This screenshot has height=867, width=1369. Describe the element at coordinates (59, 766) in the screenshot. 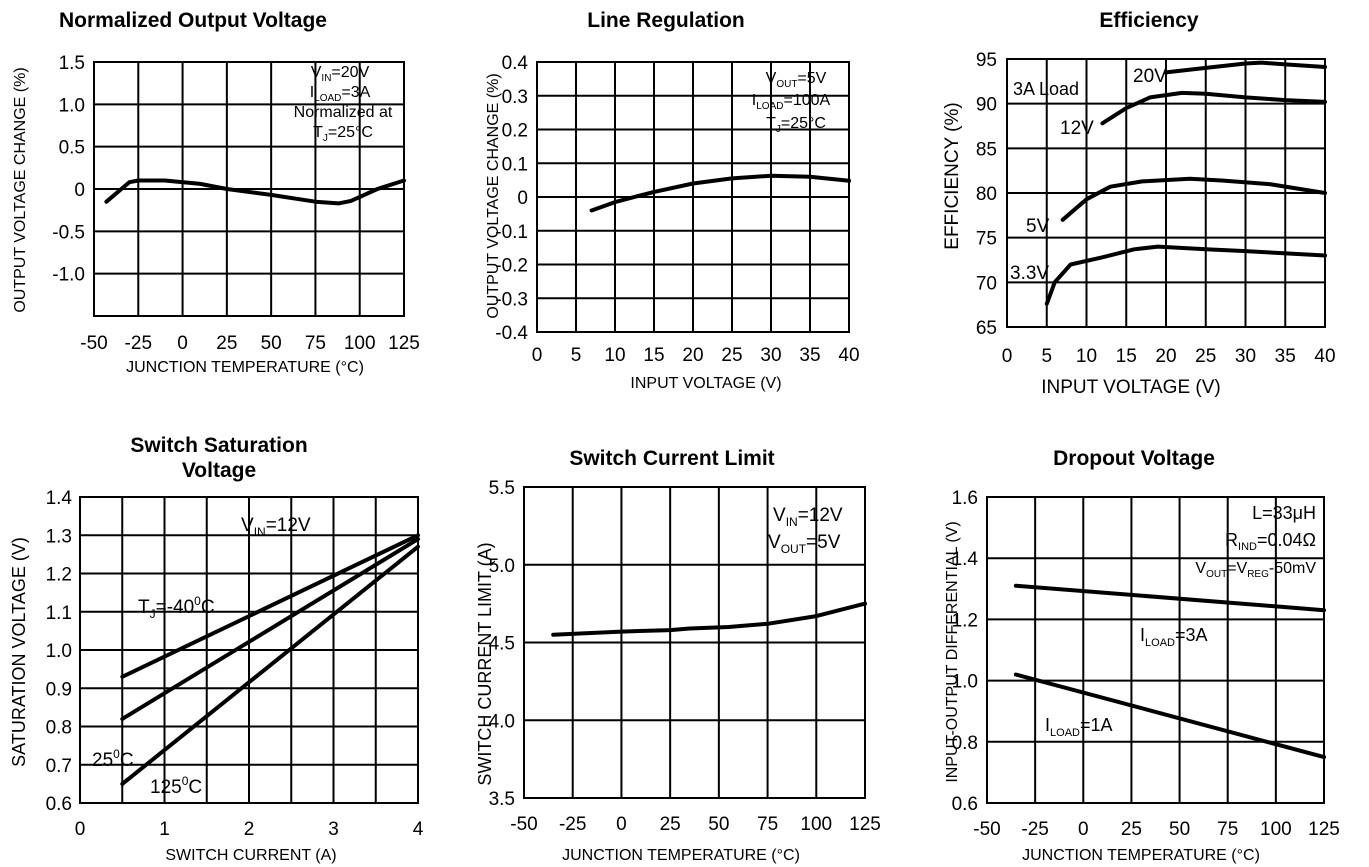

I see `y-tick-label: 0.7` at that location.